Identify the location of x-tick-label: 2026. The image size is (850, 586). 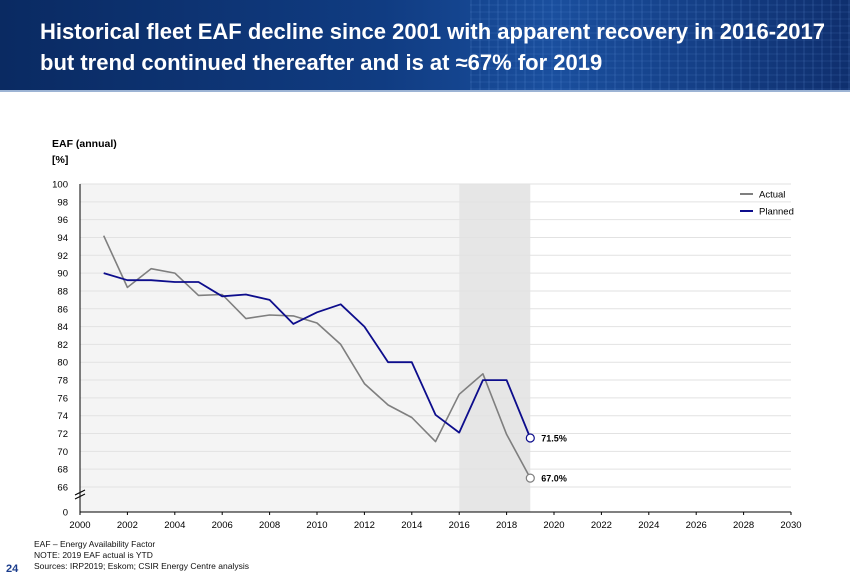
(696, 525).